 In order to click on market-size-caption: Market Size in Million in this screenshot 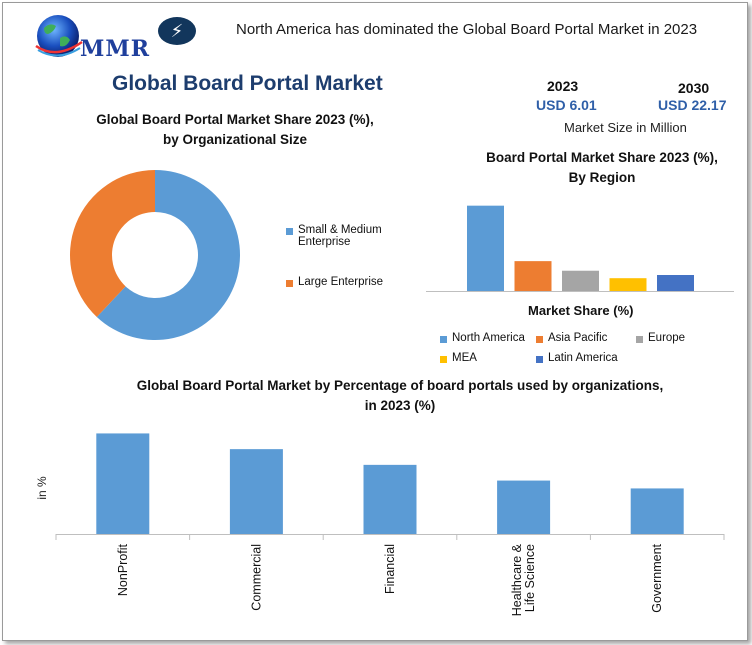, I will do `click(625, 127)`.